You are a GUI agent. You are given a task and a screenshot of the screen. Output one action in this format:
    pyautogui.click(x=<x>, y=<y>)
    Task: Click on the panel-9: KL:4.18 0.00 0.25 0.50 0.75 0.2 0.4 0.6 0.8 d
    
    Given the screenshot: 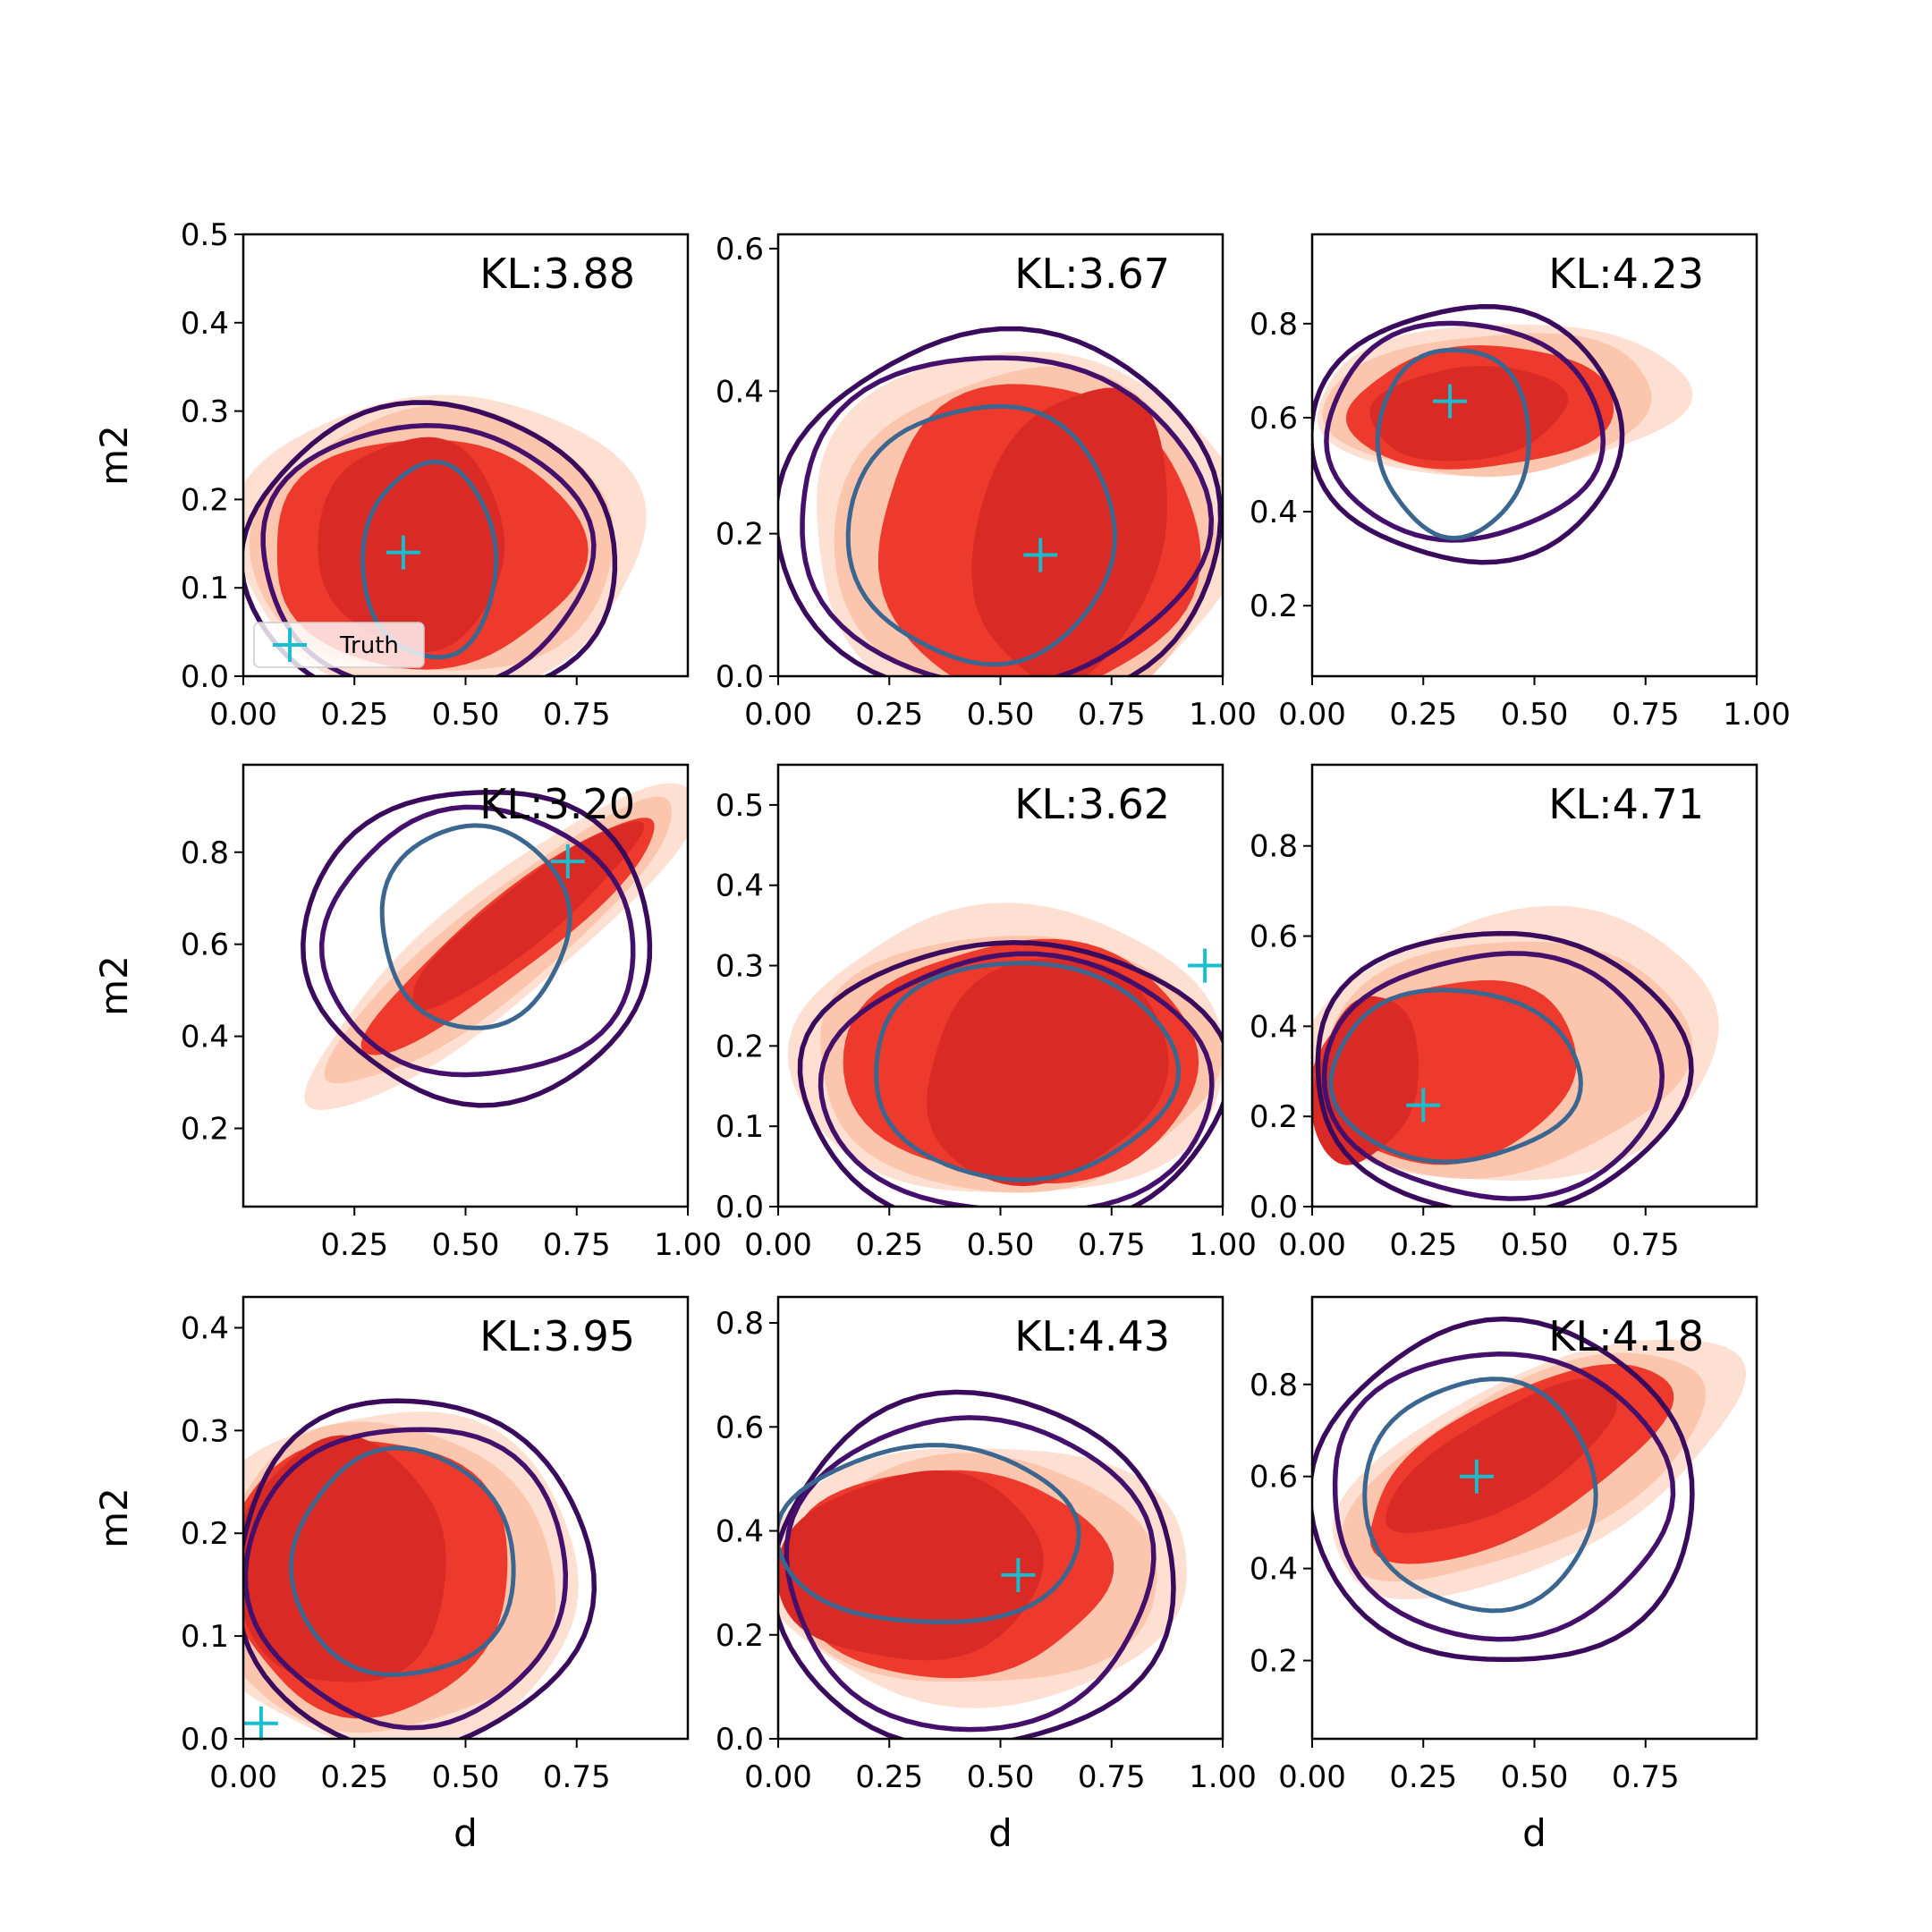 What is the action you would take?
    pyautogui.click(x=1504, y=1575)
    